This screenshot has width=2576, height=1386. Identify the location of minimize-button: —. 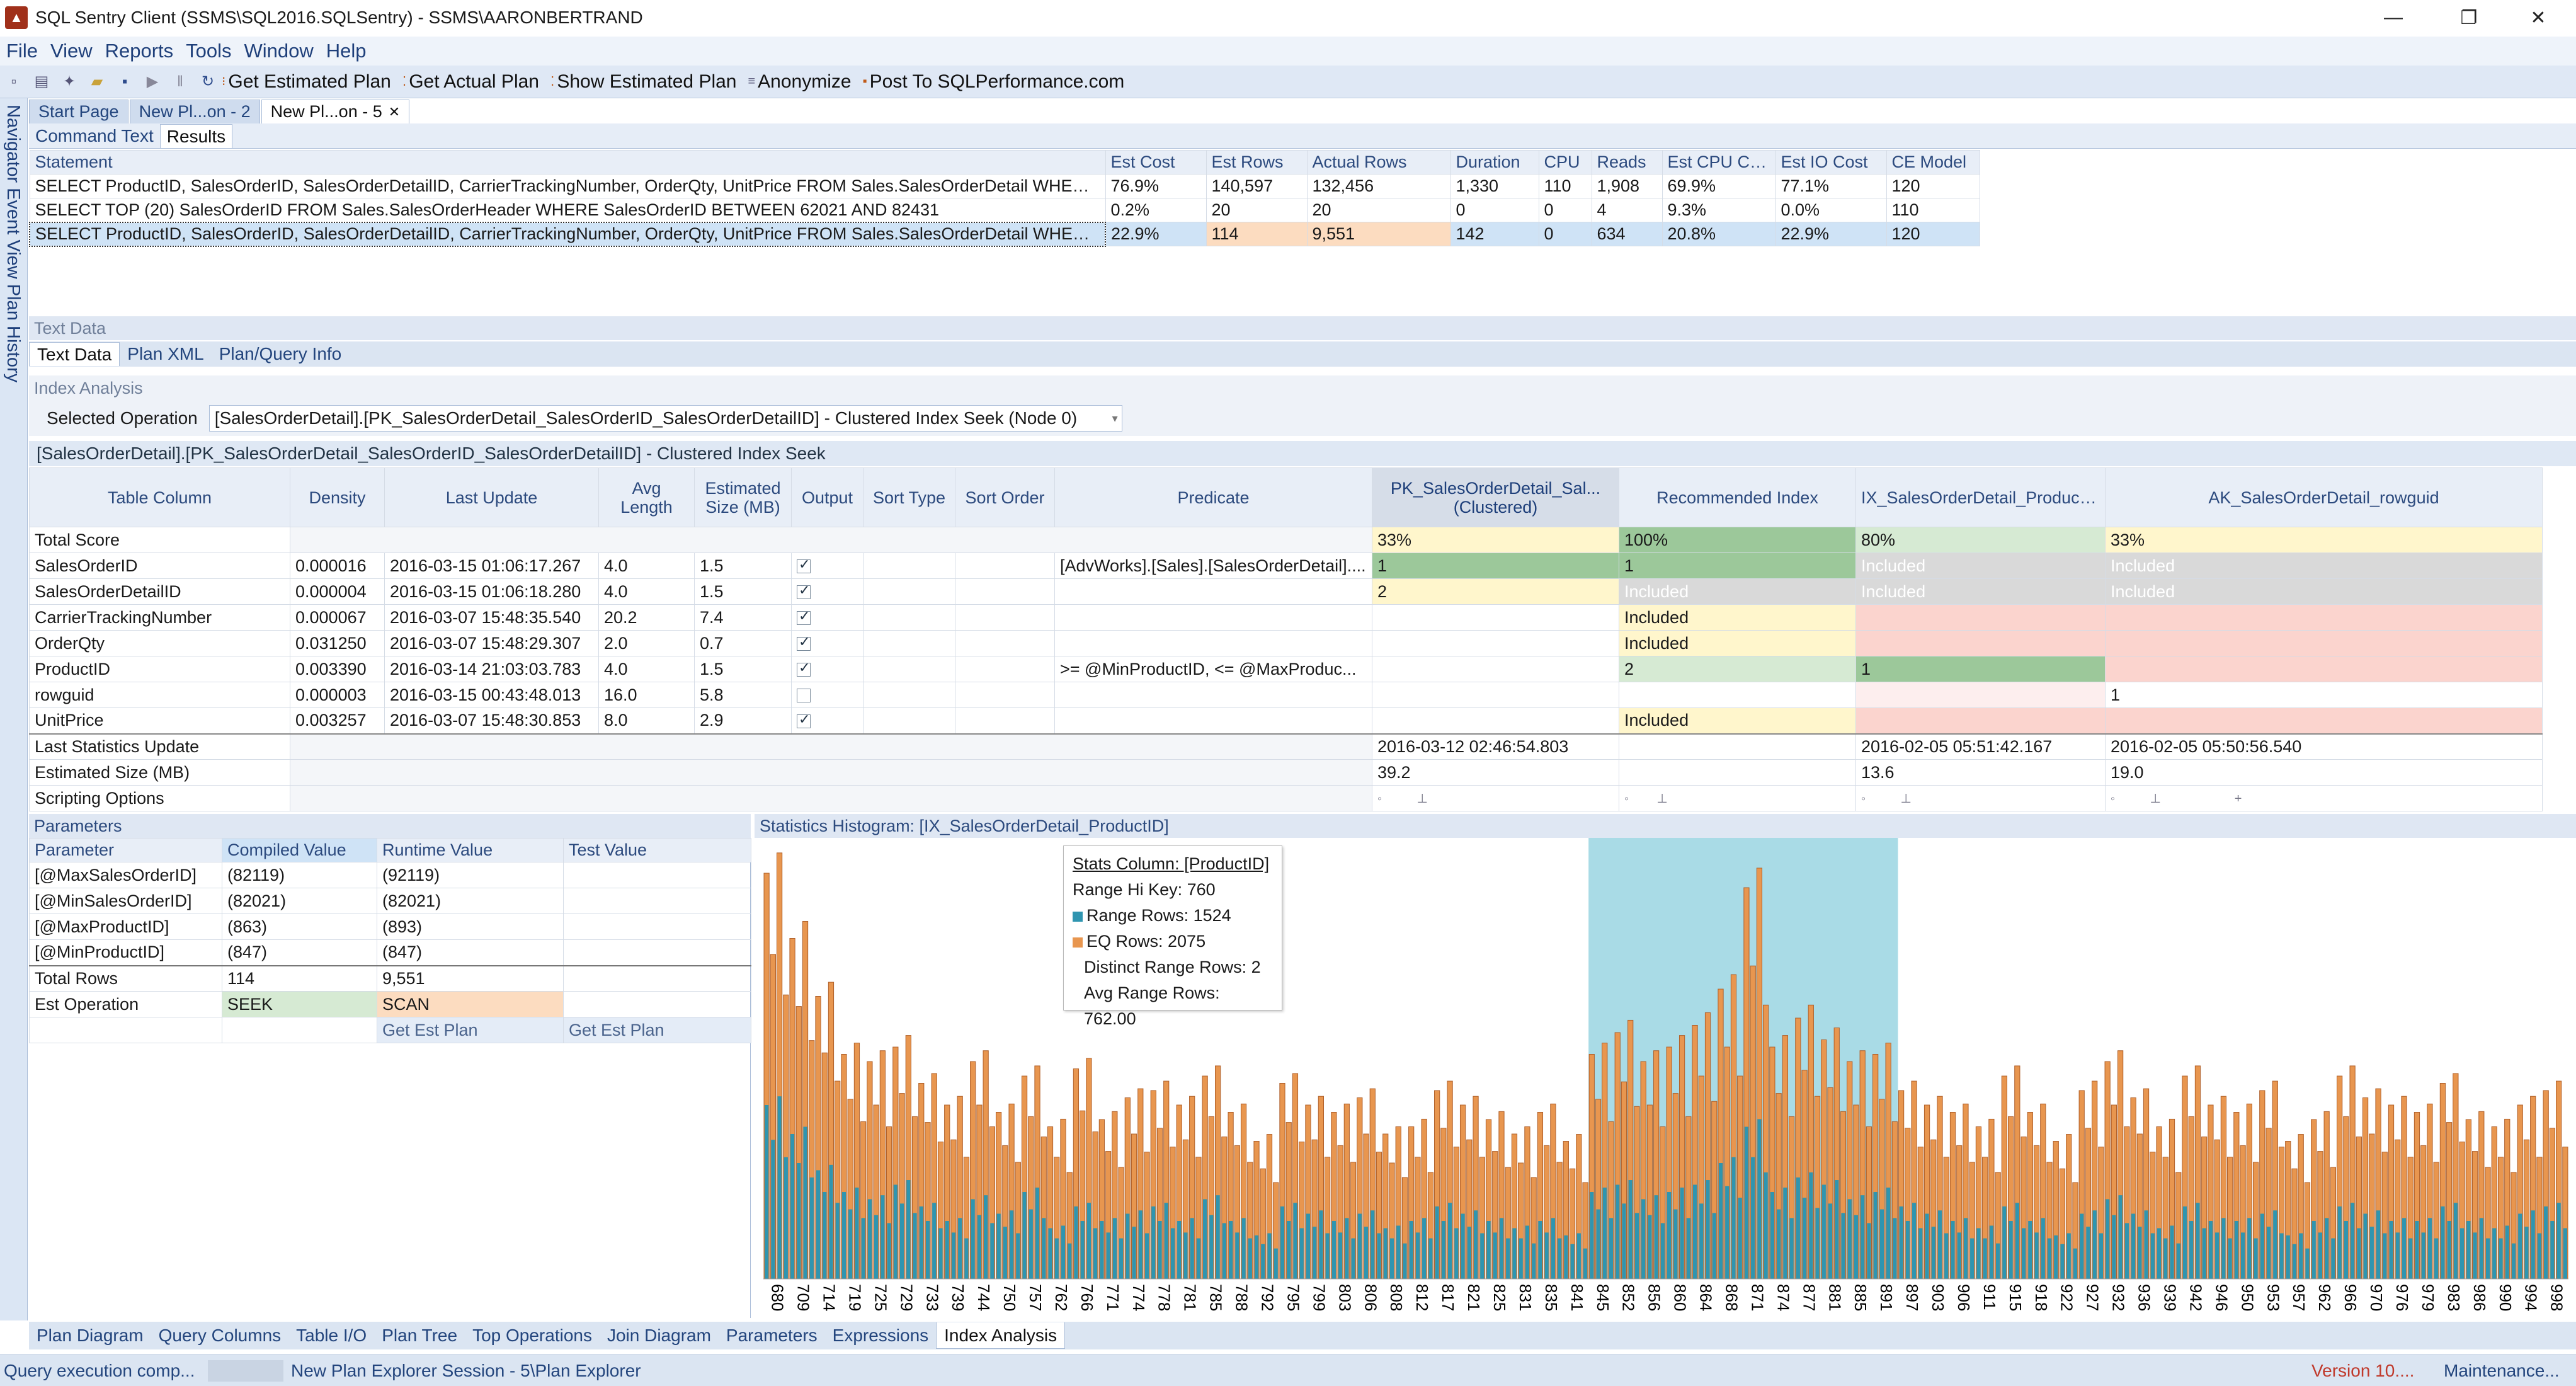
(2393, 17).